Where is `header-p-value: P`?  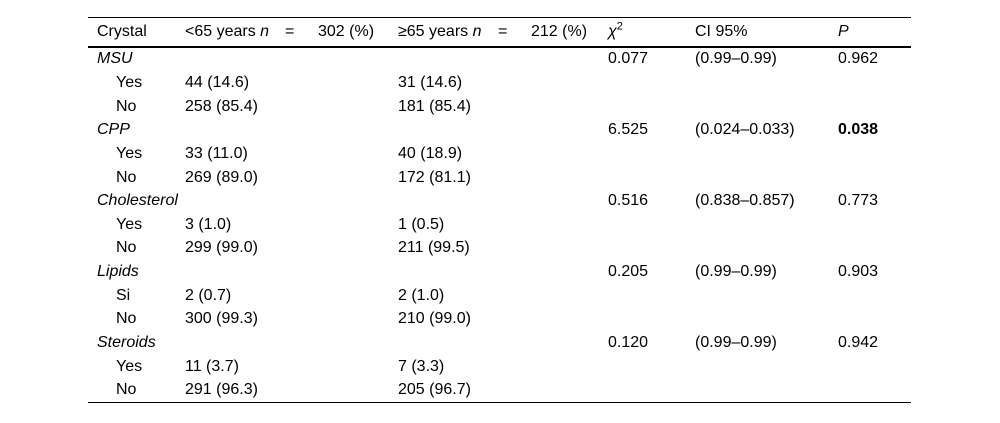
header-p-value: P is located at coordinates (843, 31).